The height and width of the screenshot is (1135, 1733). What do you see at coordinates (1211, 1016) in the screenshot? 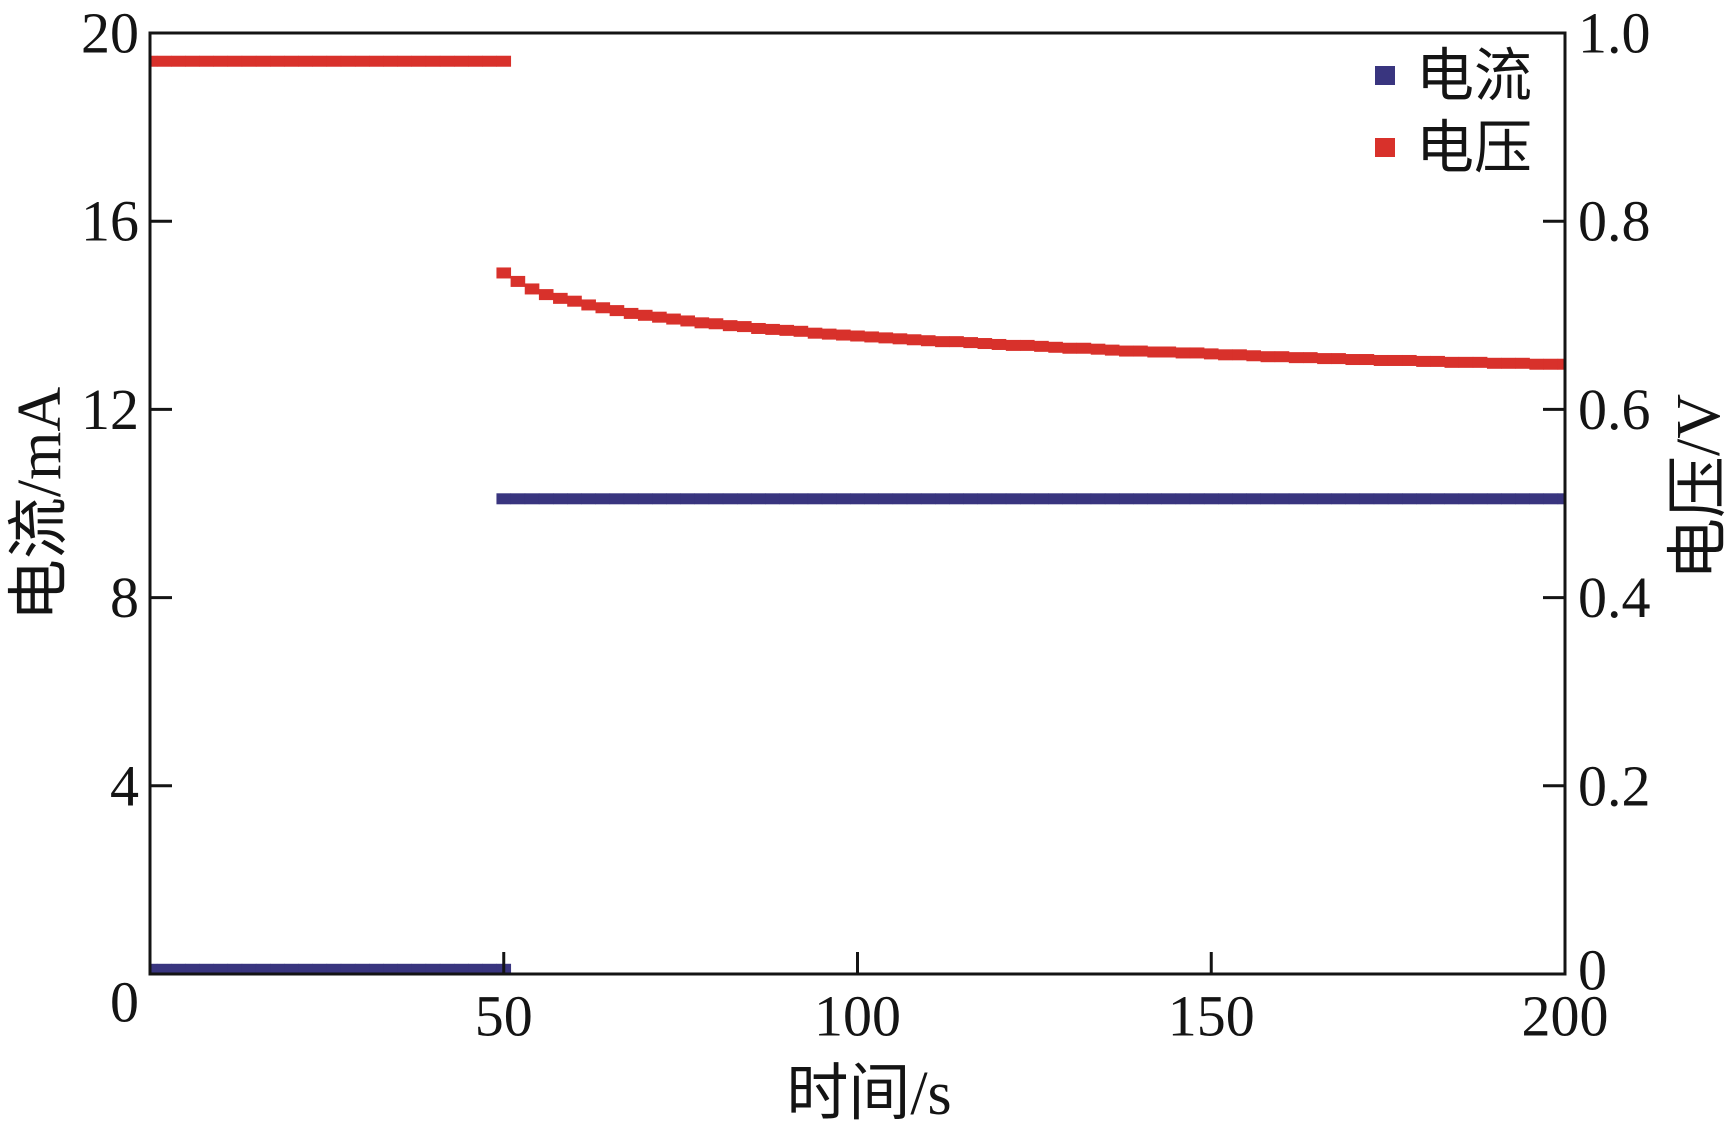
I see `x-tick-label: 150` at bounding box center [1211, 1016].